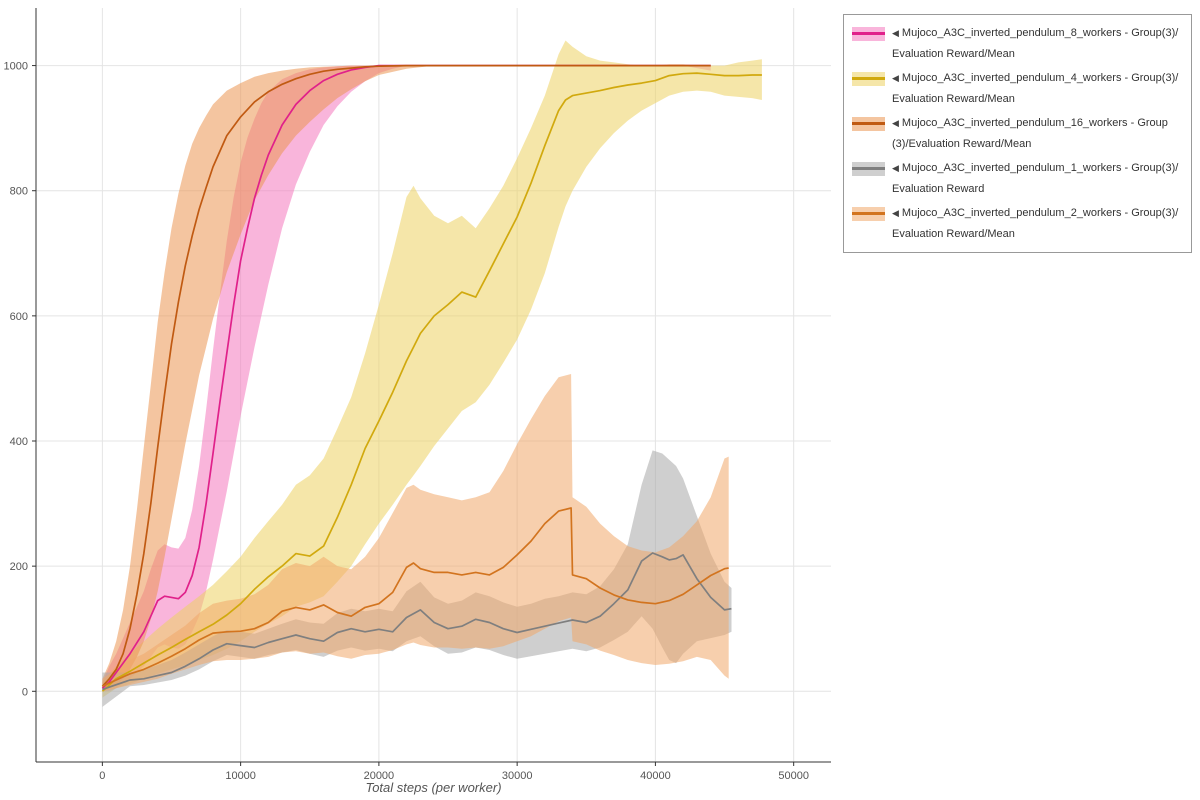  What do you see at coordinates (102, 776) in the screenshot?
I see `x-tick-label: 0` at bounding box center [102, 776].